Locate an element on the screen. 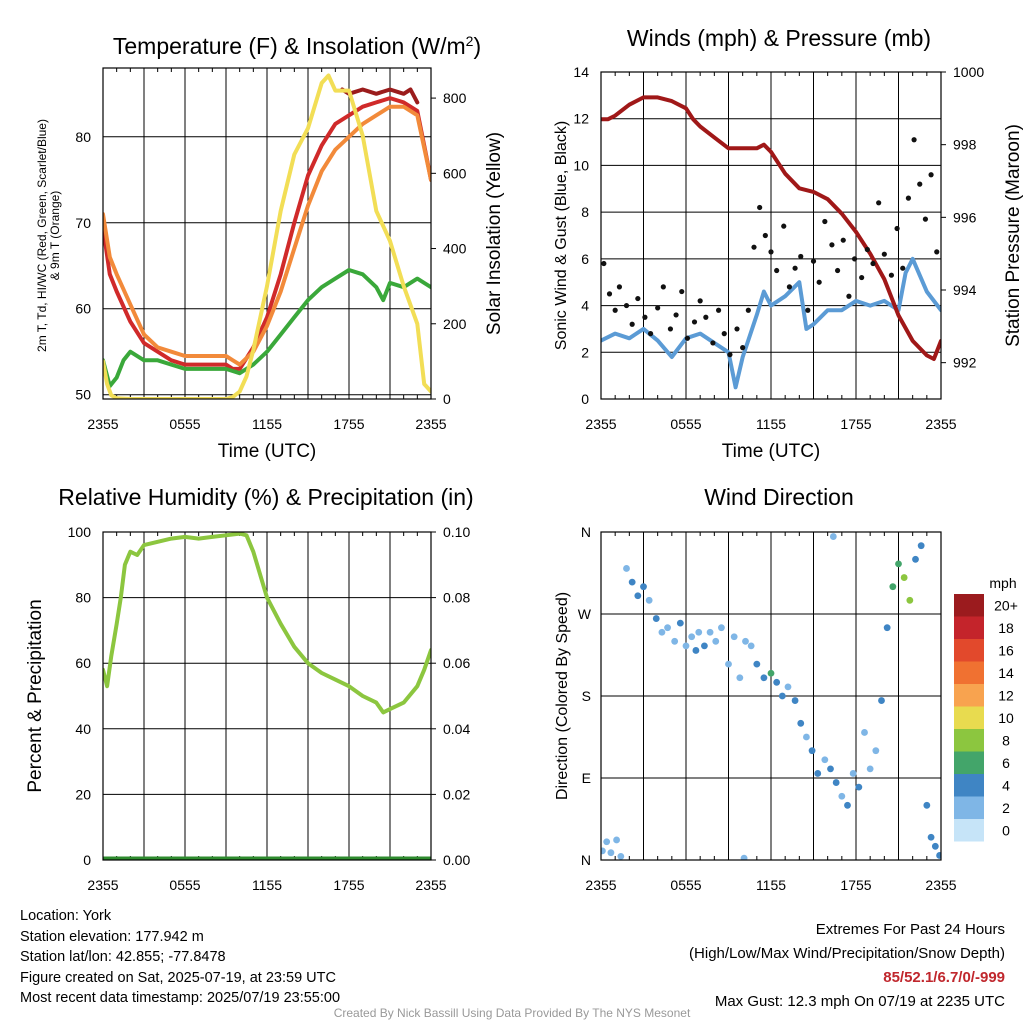 This screenshot has height=1024, width=1024. y2-tick-label: 800 is located at coordinates (455, 98).